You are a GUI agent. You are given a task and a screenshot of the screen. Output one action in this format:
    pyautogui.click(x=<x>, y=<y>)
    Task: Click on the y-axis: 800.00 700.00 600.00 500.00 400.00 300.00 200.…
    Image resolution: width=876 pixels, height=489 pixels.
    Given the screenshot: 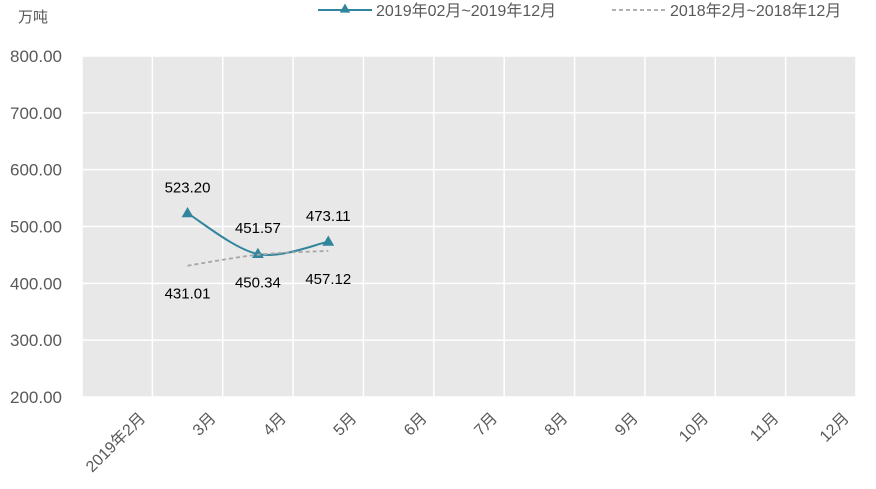 What is the action you would take?
    pyautogui.click(x=36, y=227)
    